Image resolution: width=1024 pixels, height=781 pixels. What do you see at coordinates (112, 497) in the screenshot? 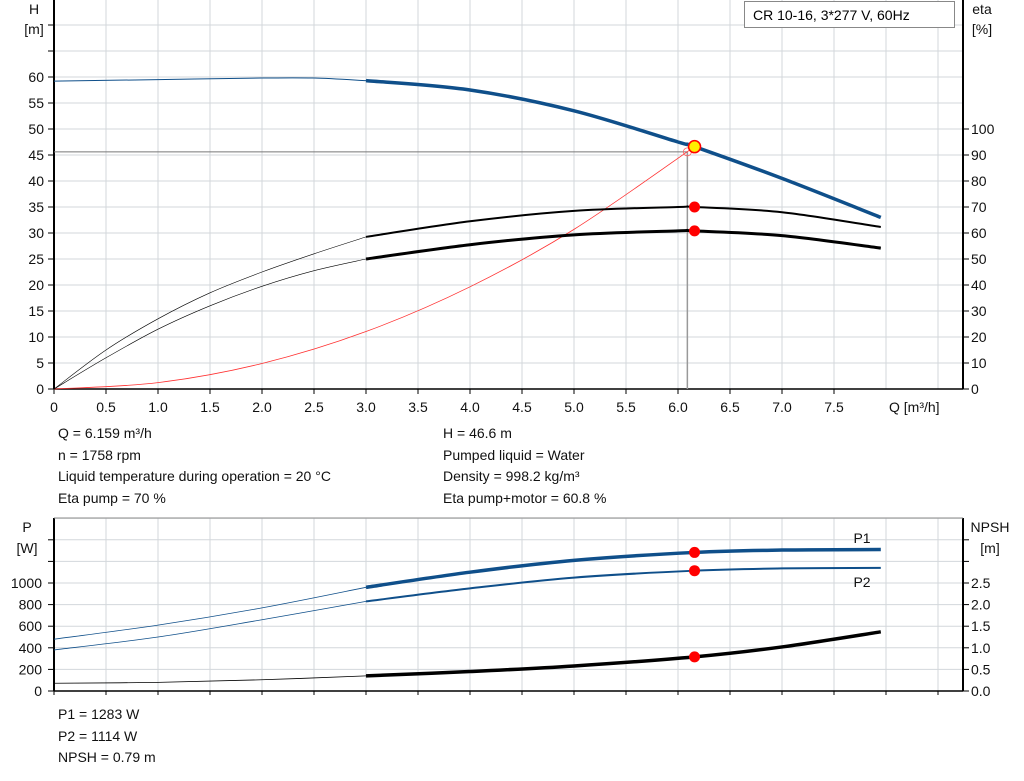
I see `info-eta-pump: Eta pump = 70 %` at bounding box center [112, 497].